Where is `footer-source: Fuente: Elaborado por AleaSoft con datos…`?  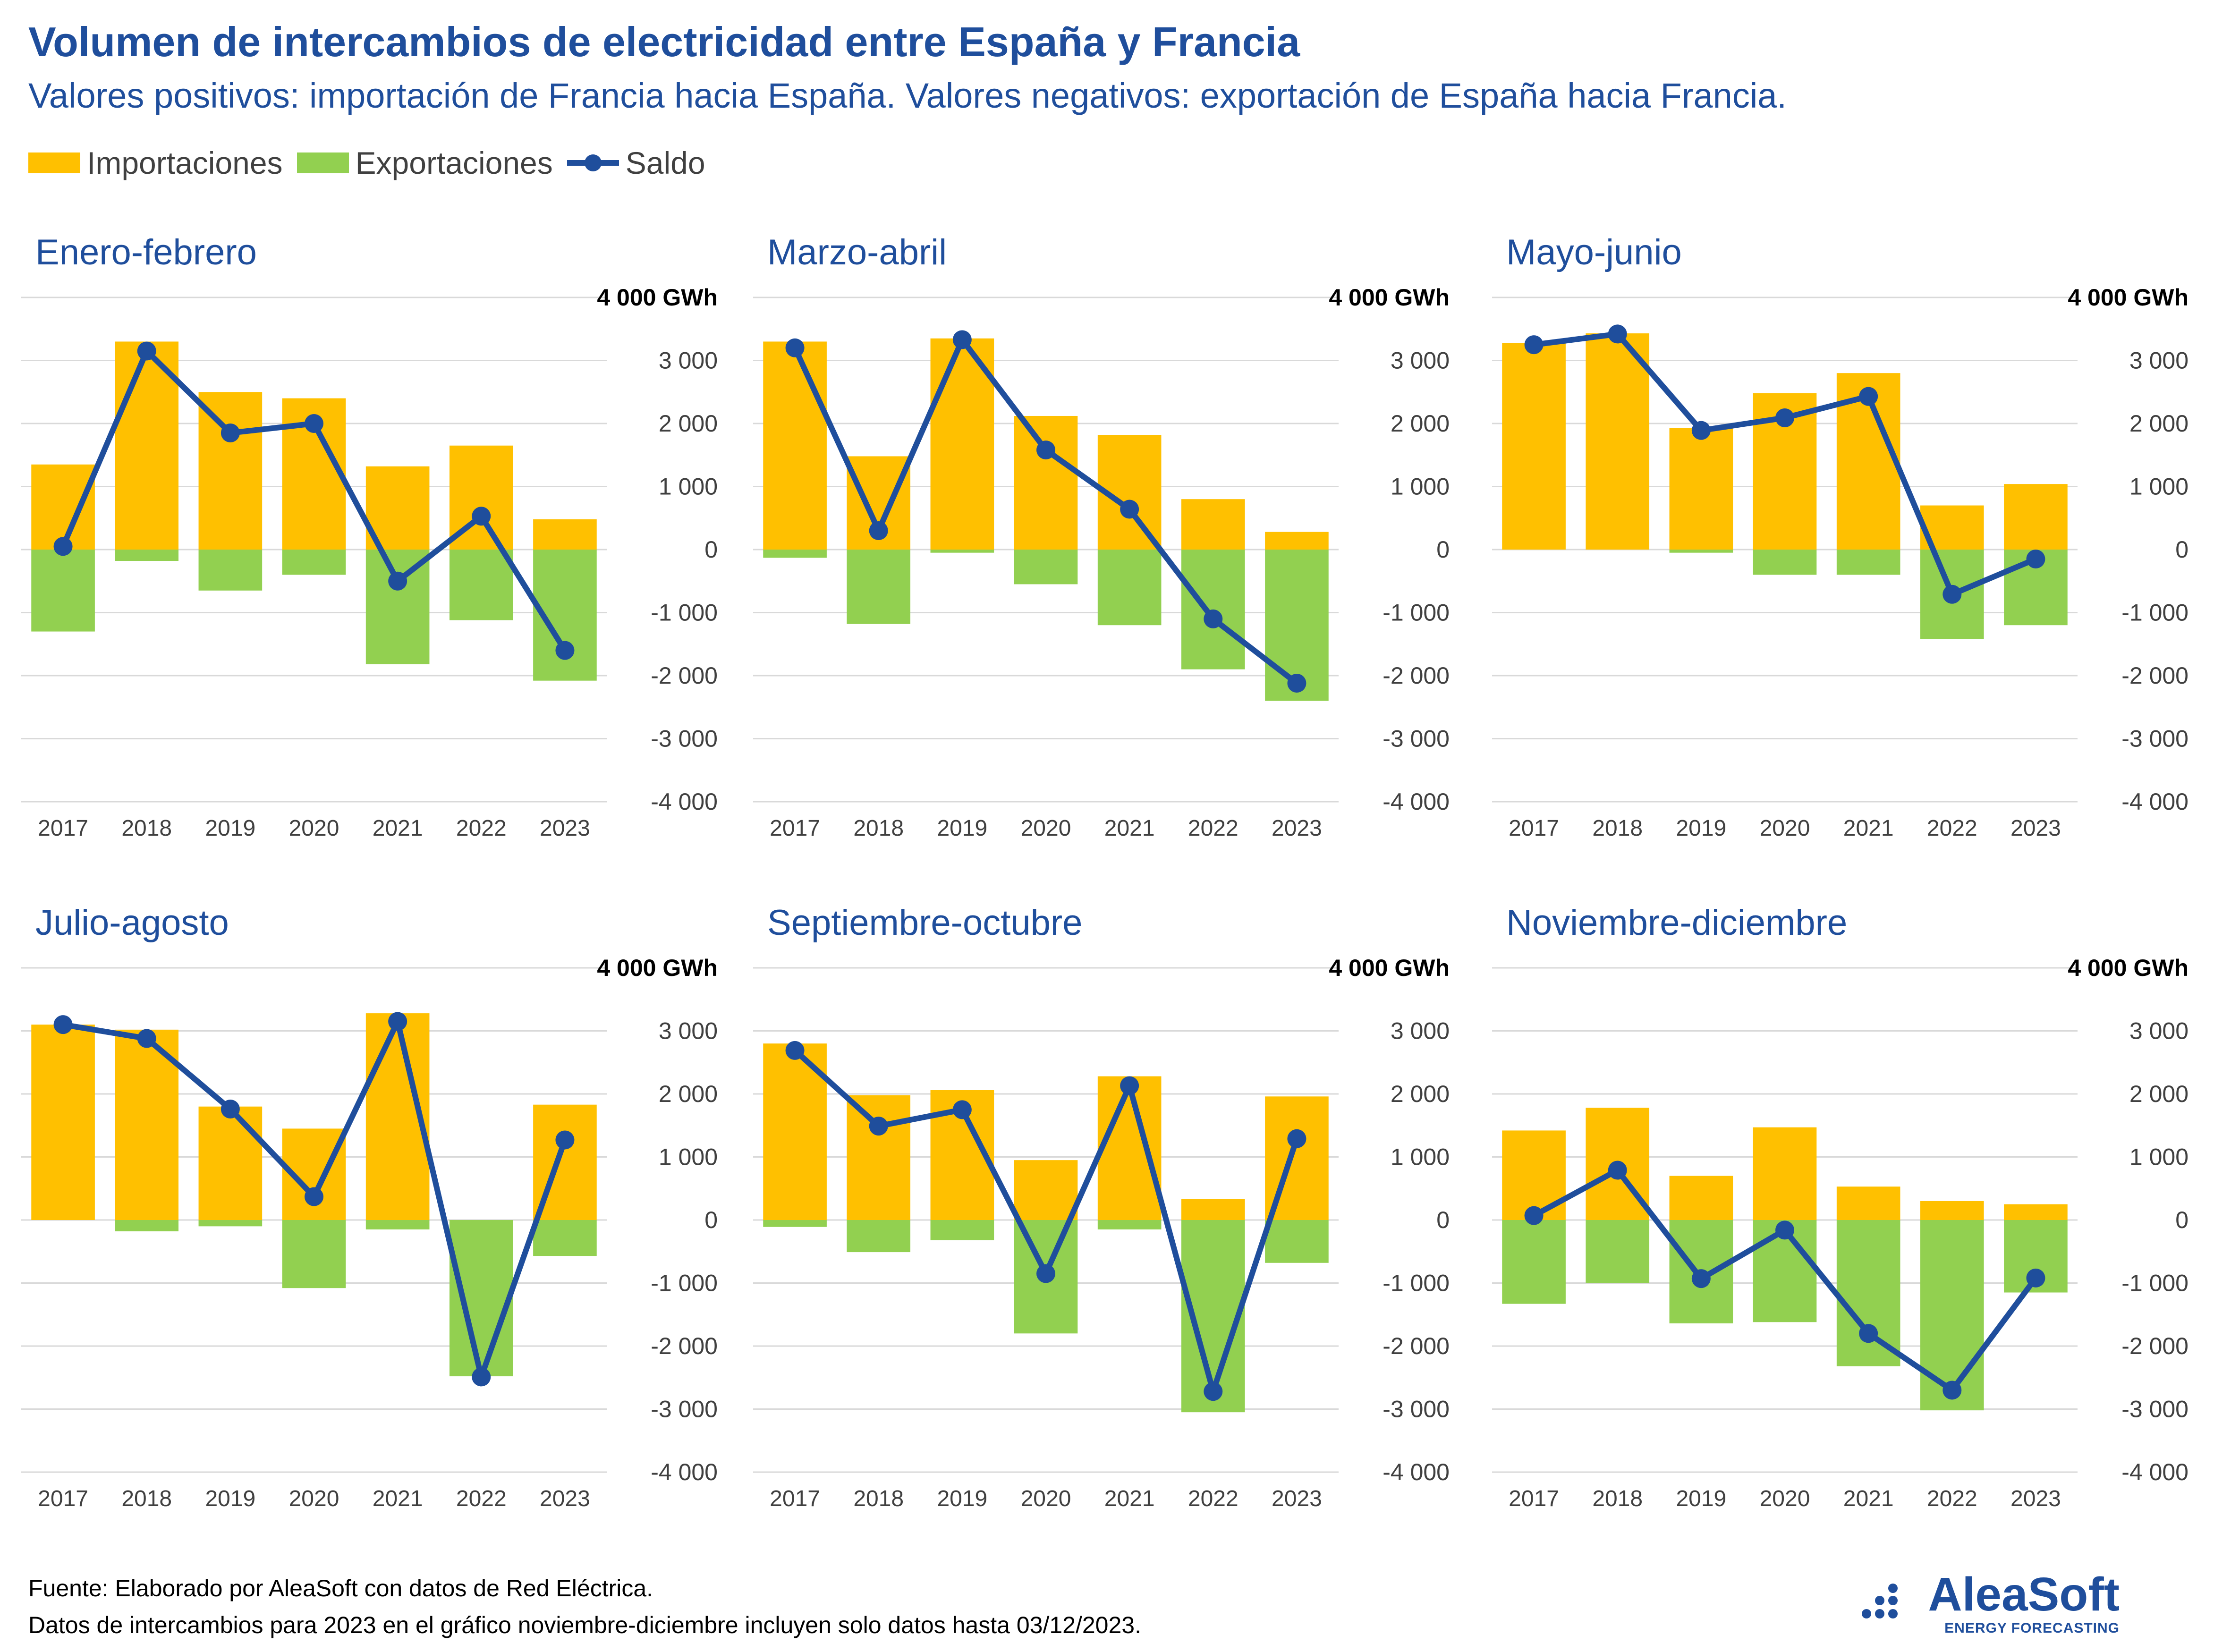
footer-source: Fuente: Elaborado por AleaSoft con datos… is located at coordinates (340, 1588).